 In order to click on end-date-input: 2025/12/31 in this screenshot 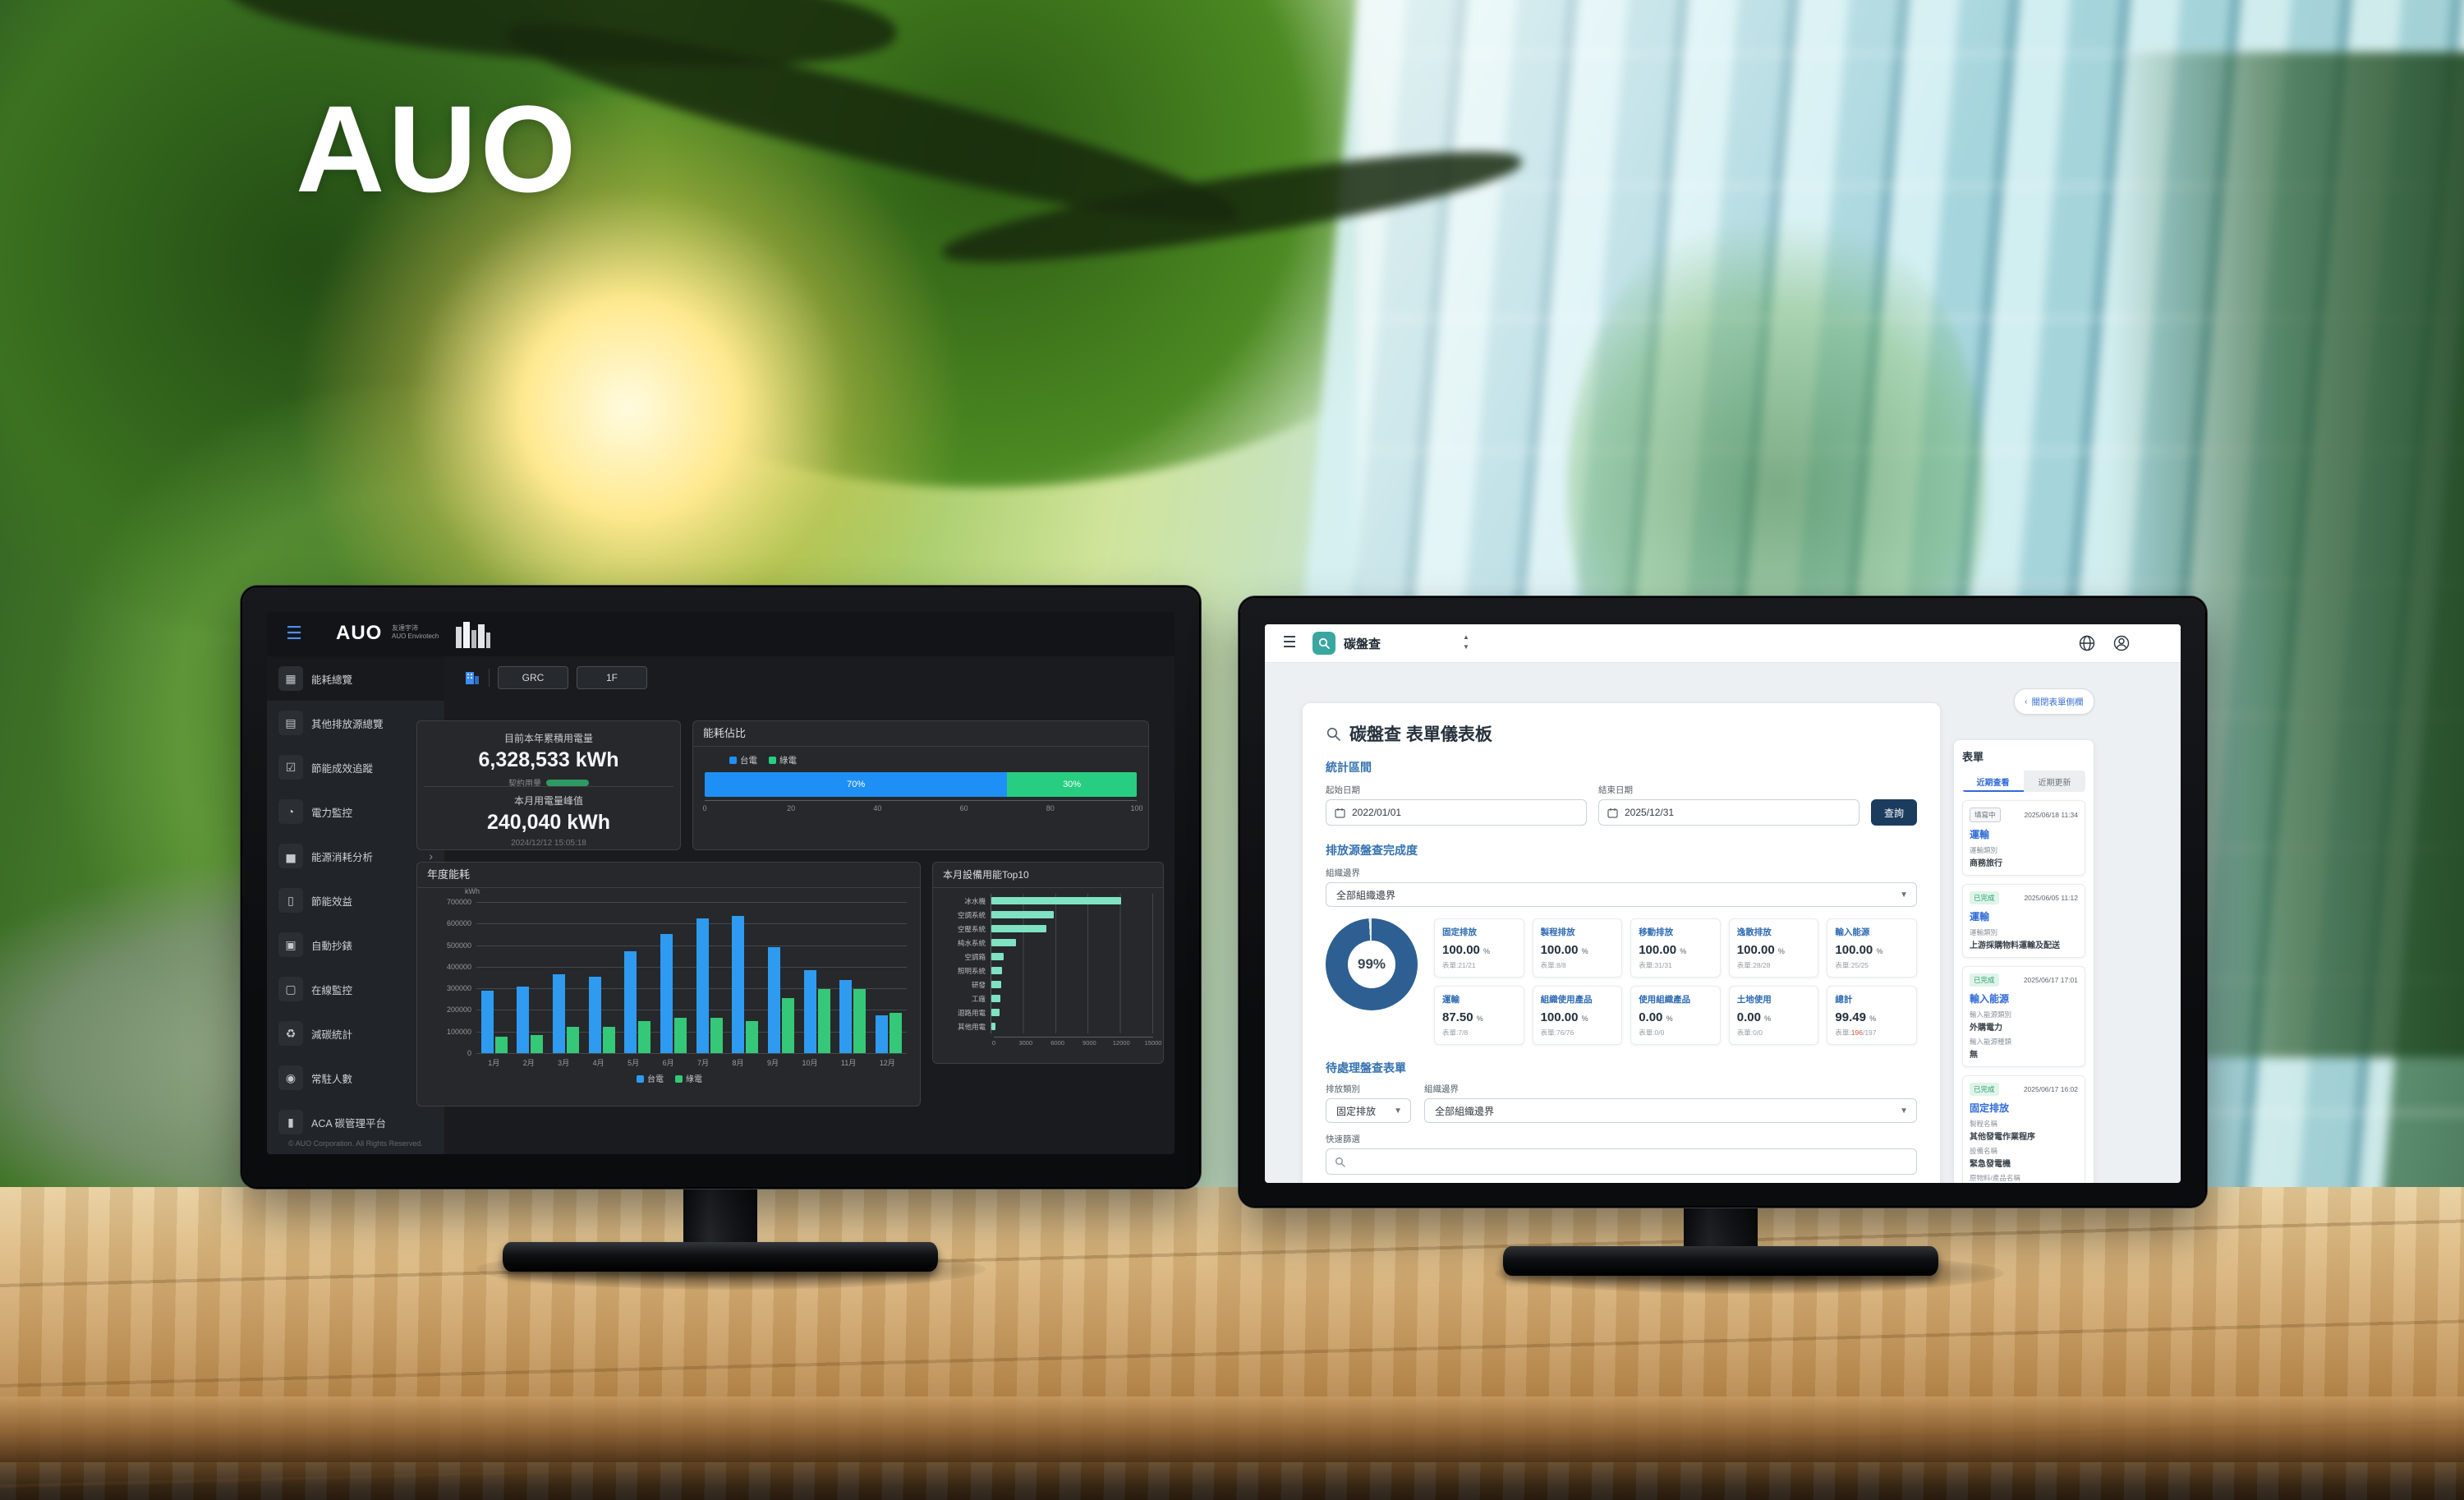, I will do `click(1728, 813)`.